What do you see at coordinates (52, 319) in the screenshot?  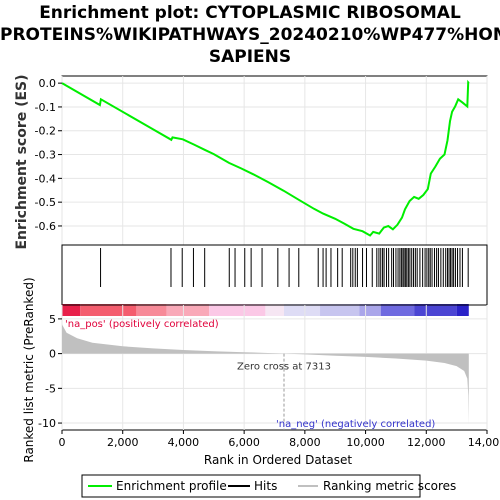 I see `metric-ytick-label: 5` at bounding box center [52, 319].